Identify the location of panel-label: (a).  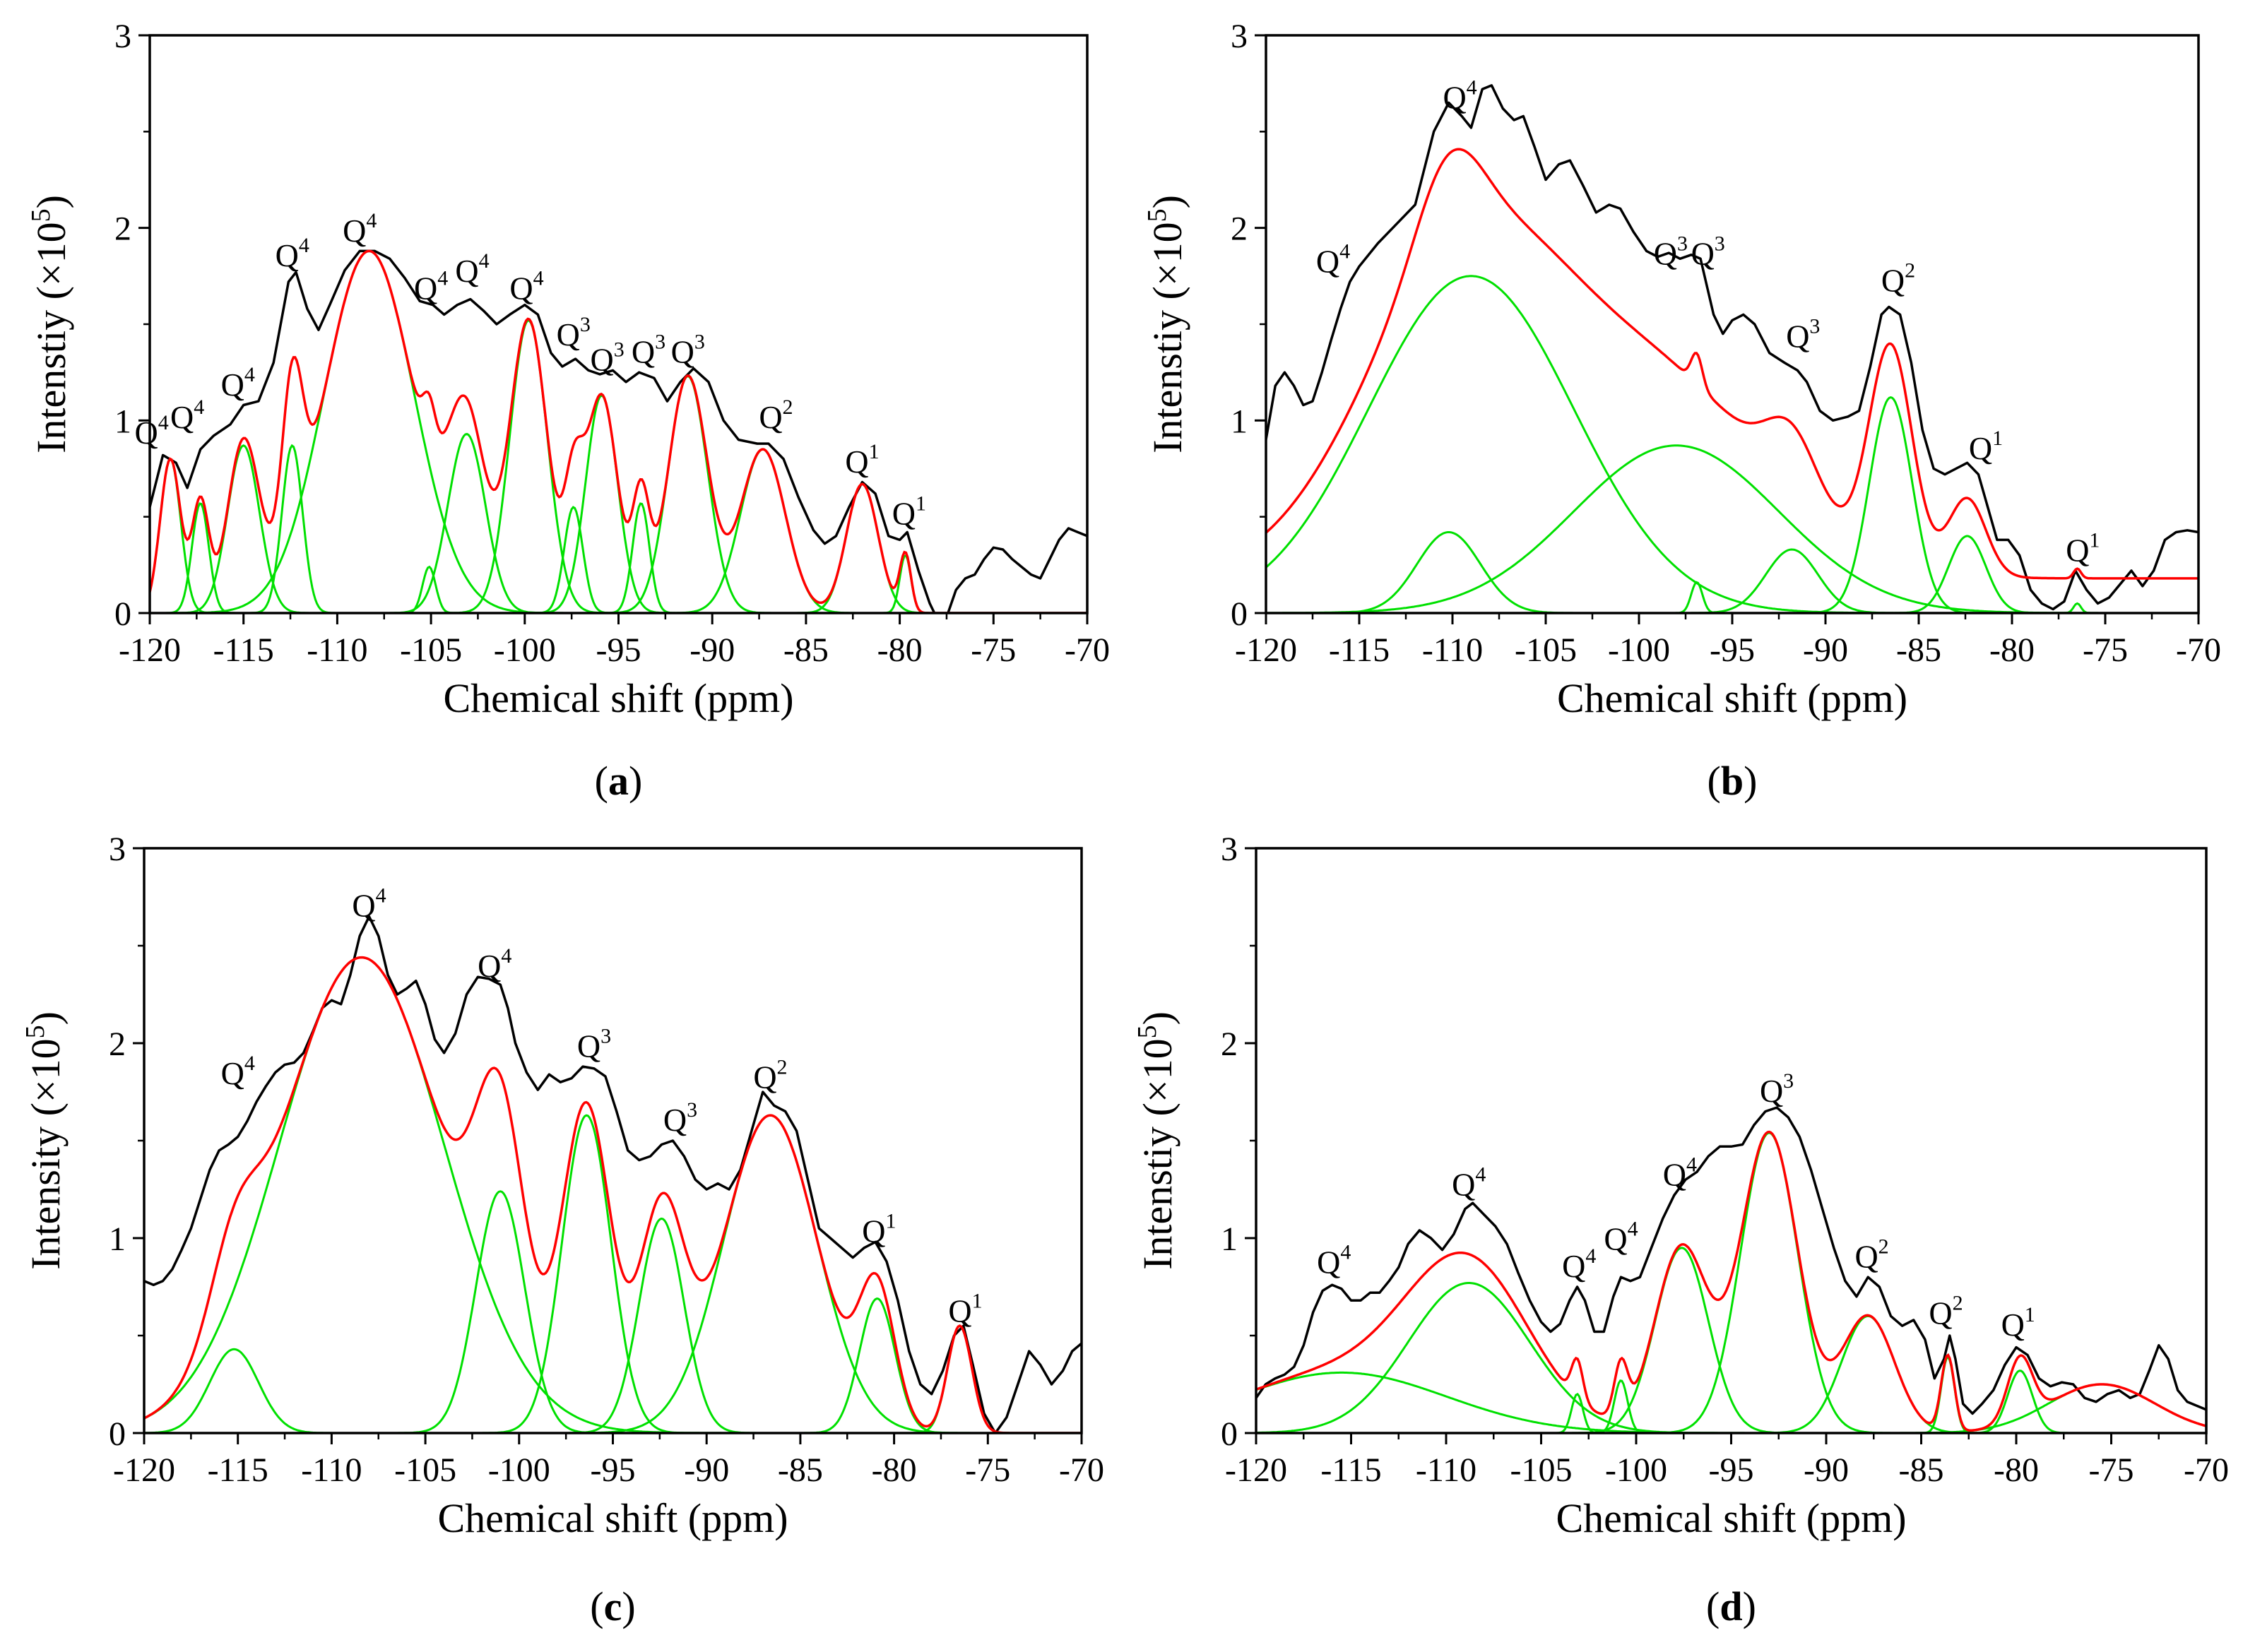
(619, 781).